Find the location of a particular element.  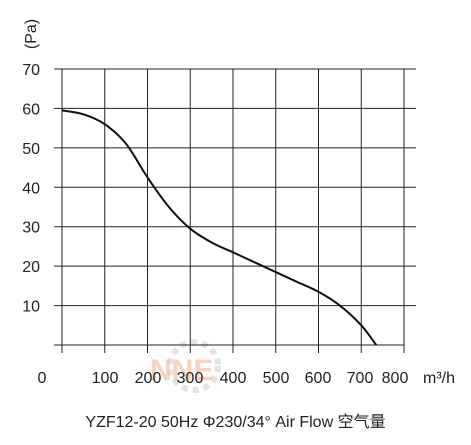

chart-caption: YZF12-20 50Hz Φ230/34° Air Flow 空气量 is located at coordinates (235, 422).